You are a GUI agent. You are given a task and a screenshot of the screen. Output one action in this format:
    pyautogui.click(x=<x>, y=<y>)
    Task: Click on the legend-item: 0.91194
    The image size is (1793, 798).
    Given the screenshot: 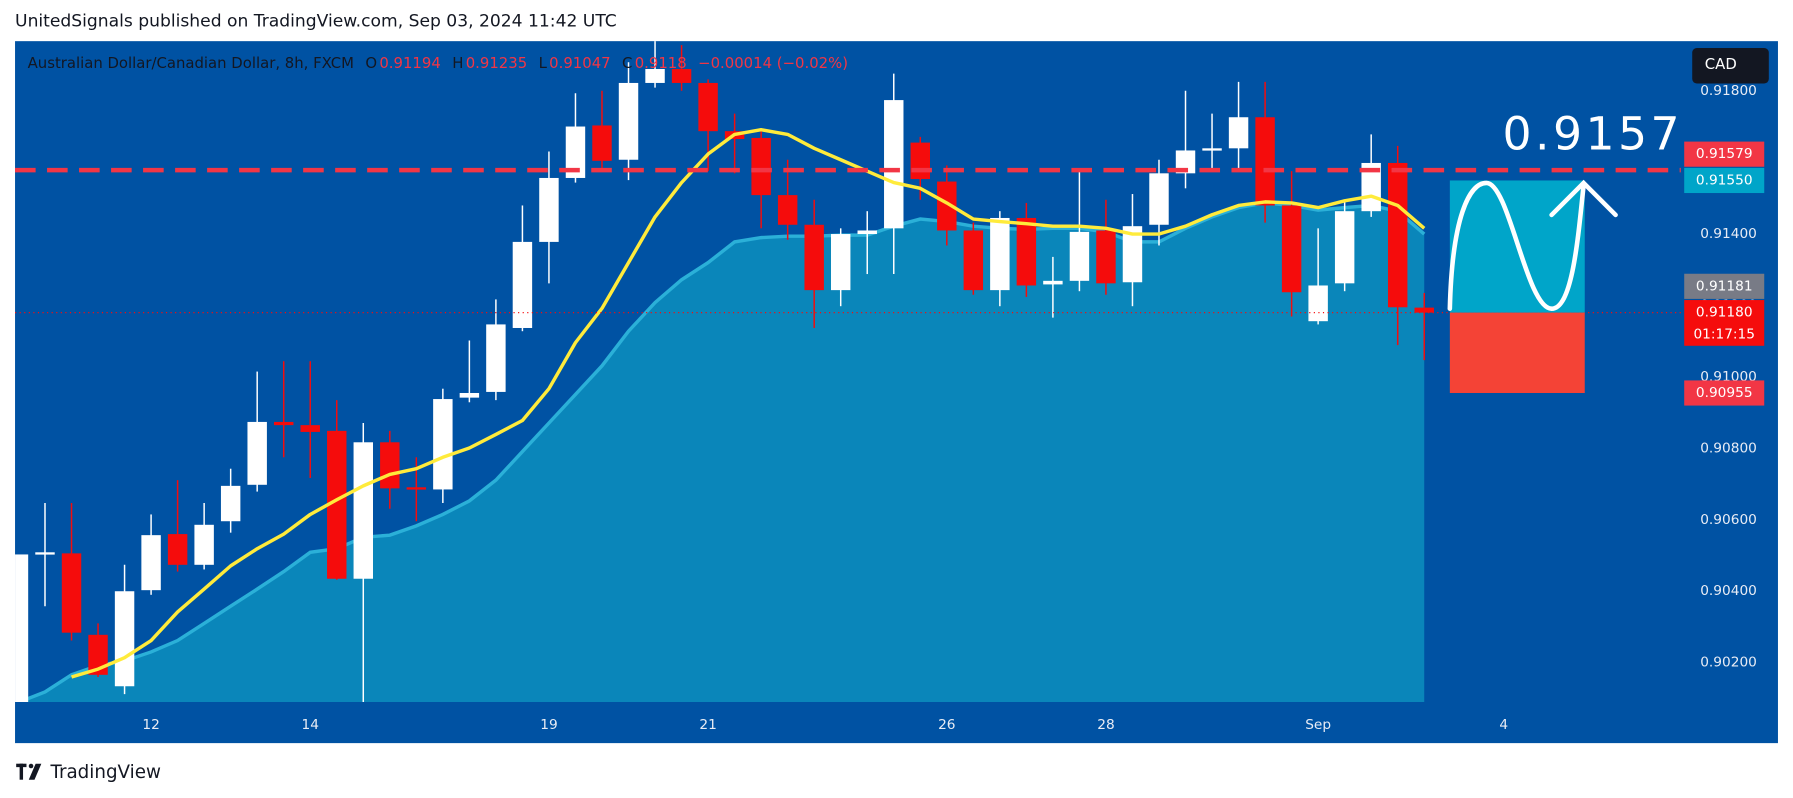 What is the action you would take?
    pyautogui.click(x=409, y=63)
    